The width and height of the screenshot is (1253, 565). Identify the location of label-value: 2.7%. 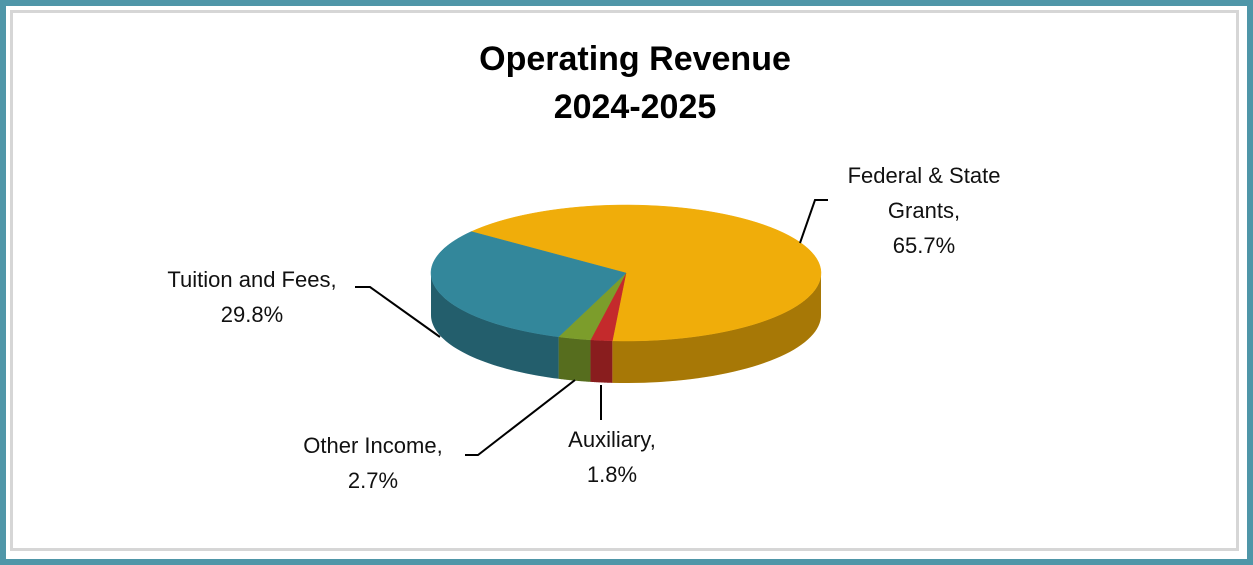
(373, 480).